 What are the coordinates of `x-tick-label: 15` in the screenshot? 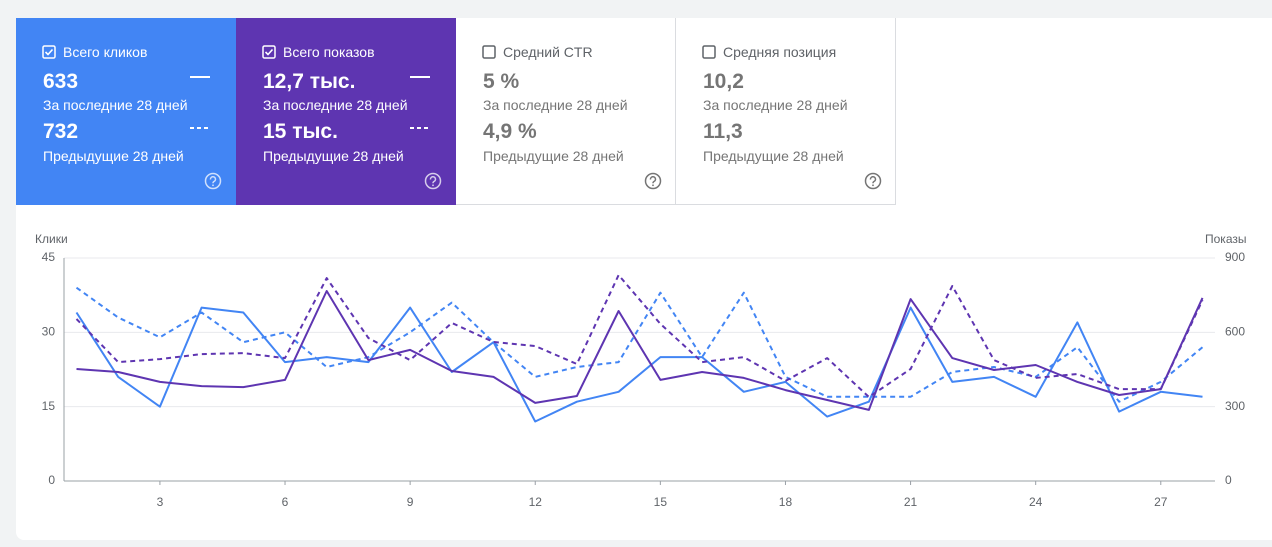 It's located at (661, 502).